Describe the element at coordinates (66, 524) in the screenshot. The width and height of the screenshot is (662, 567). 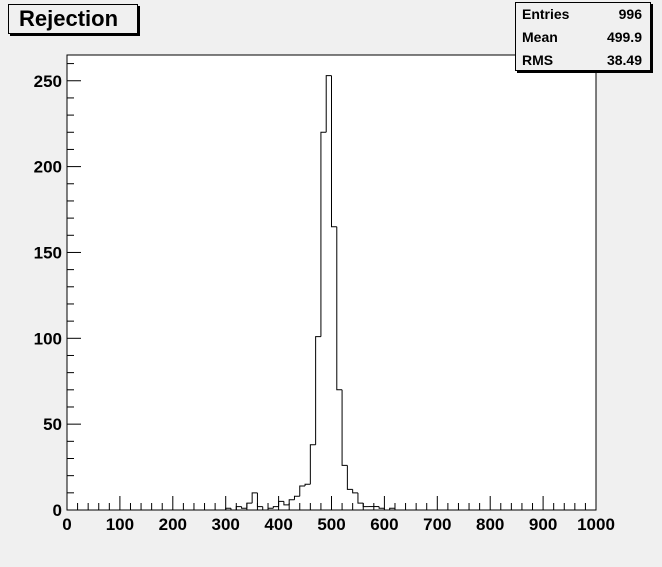
I see `x-tick-label: 0` at that location.